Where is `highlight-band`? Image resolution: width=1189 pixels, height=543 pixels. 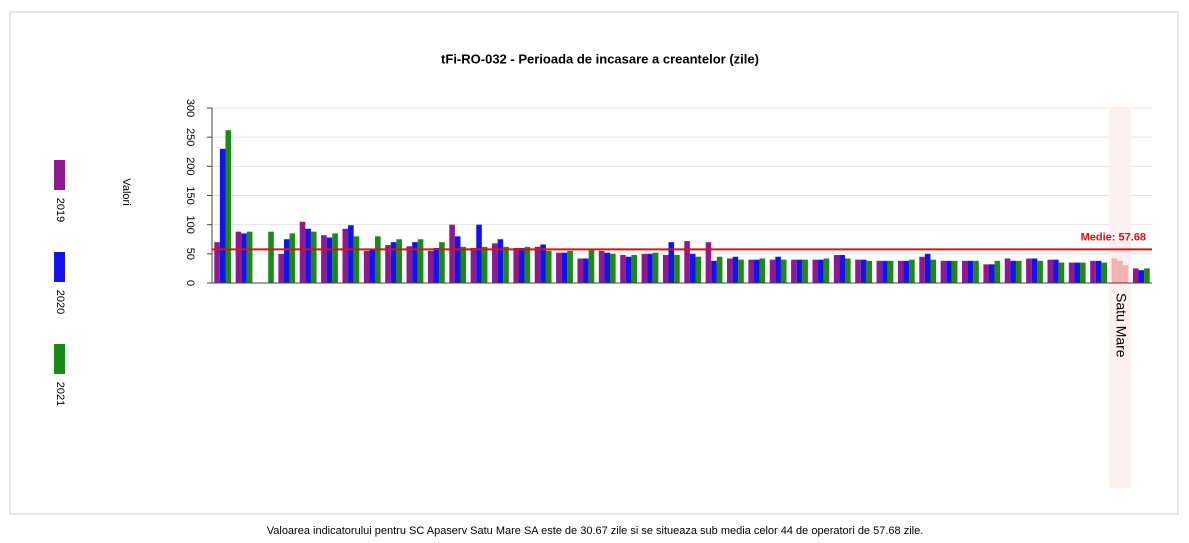 highlight-band is located at coordinates (1120, 298).